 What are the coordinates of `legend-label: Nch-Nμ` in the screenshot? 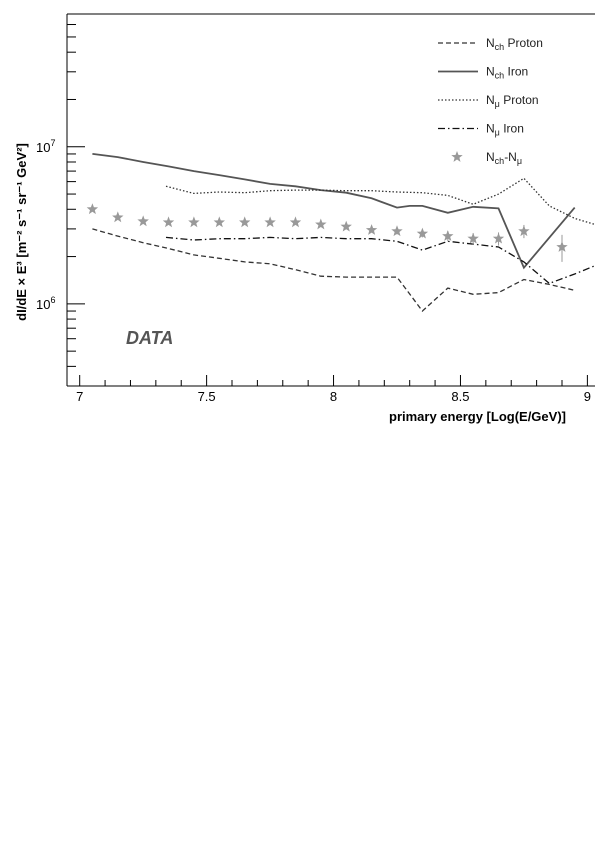 It's located at (504, 158).